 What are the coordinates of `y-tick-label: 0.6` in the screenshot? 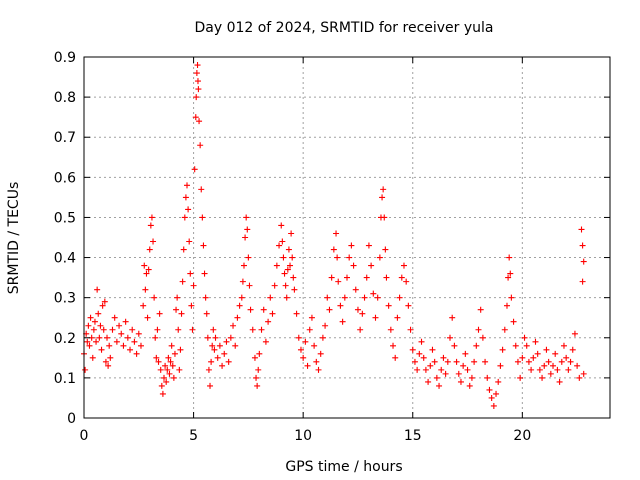 It's located at (65, 178).